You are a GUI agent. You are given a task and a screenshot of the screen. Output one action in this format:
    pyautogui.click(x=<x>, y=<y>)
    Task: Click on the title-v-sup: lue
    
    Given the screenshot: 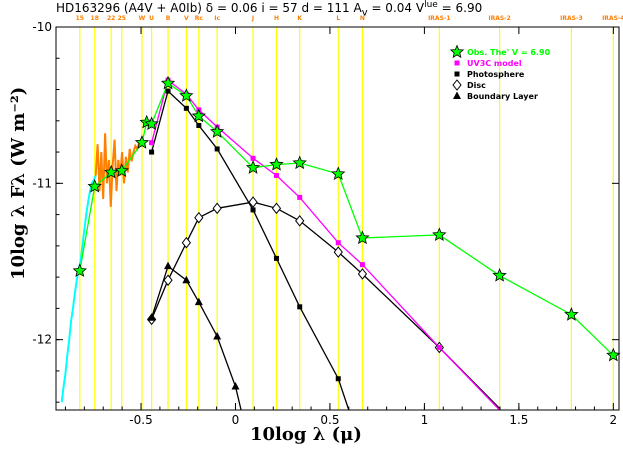 What is the action you would take?
    pyautogui.click(x=431, y=5)
    